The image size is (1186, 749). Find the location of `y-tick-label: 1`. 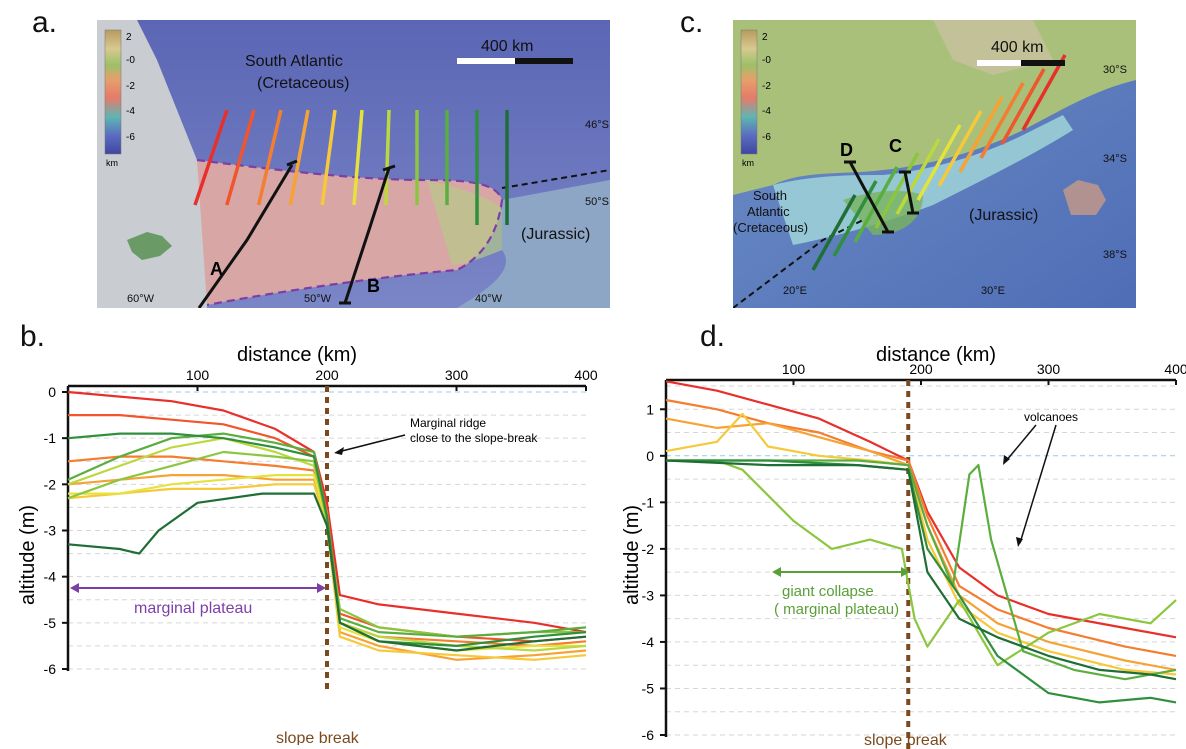

y-tick-label: 1 is located at coordinates (650, 409).